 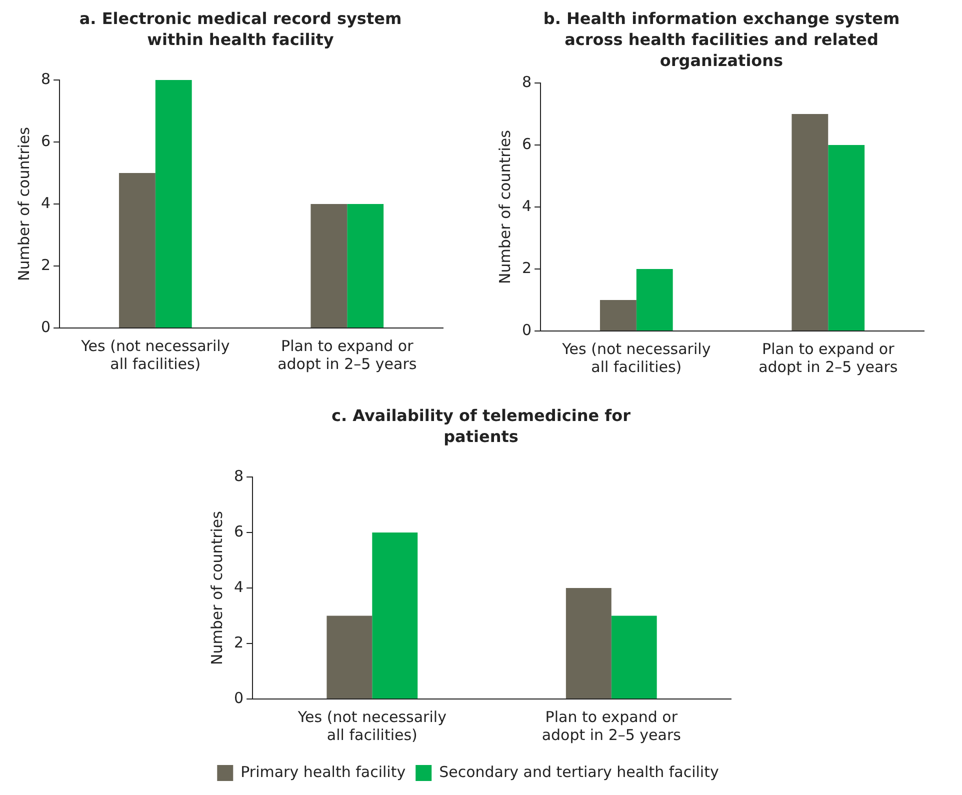 I want to click on legend-label: Secondary and tertiary health facility, so click(x=579, y=771).